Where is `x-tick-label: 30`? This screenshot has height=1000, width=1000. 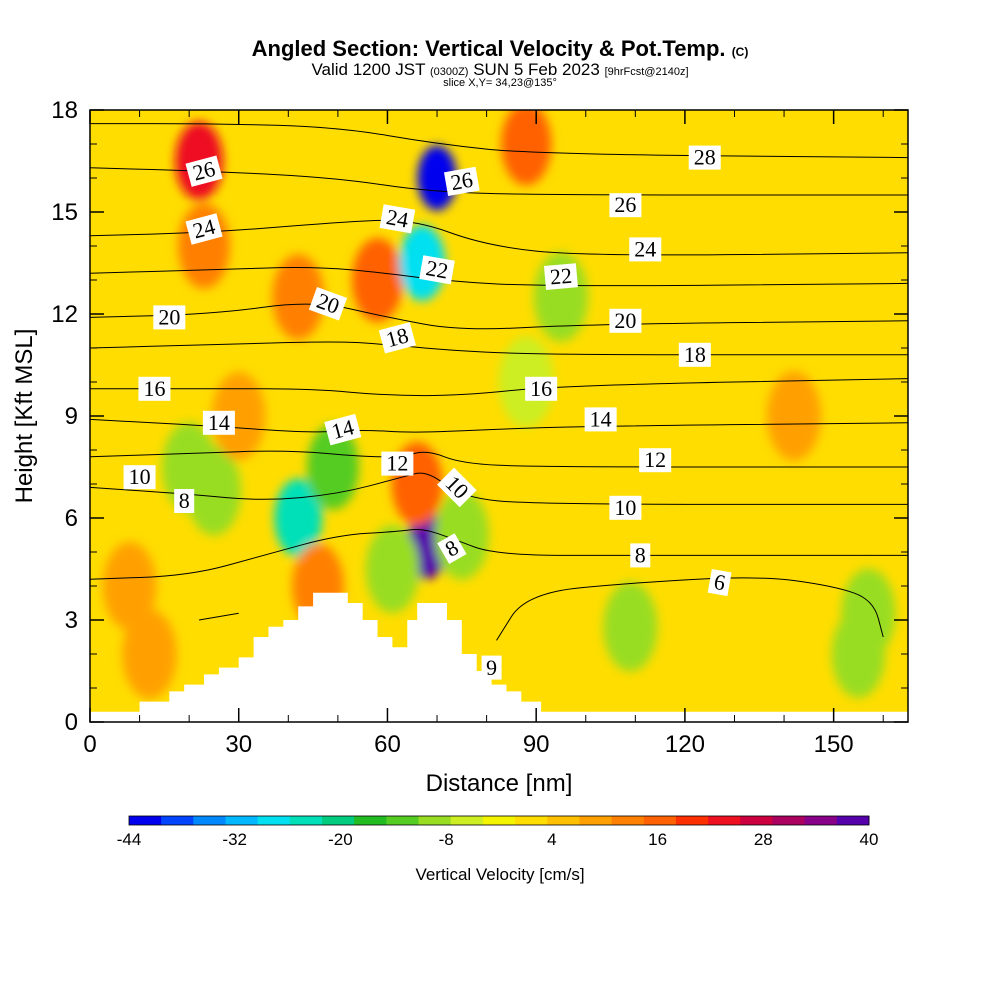 x-tick-label: 30 is located at coordinates (238, 744).